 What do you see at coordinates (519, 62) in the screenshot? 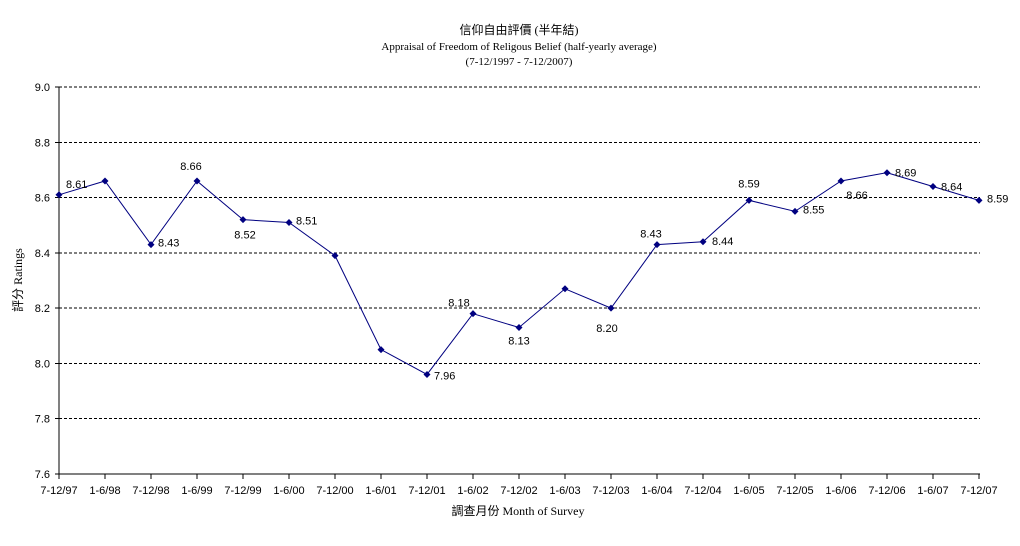
I see `chart-date-range: (7-12/1997 - 7-12/2007)` at bounding box center [519, 62].